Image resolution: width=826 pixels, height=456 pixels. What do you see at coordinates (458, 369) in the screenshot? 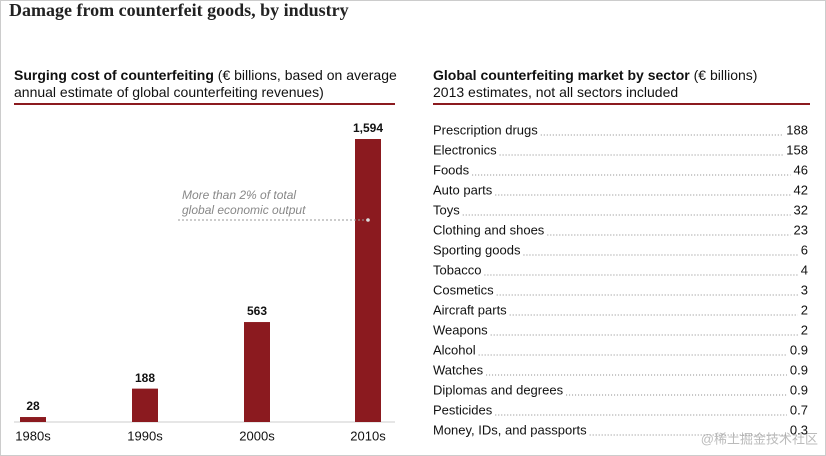
I see `row-label: Watches` at bounding box center [458, 369].